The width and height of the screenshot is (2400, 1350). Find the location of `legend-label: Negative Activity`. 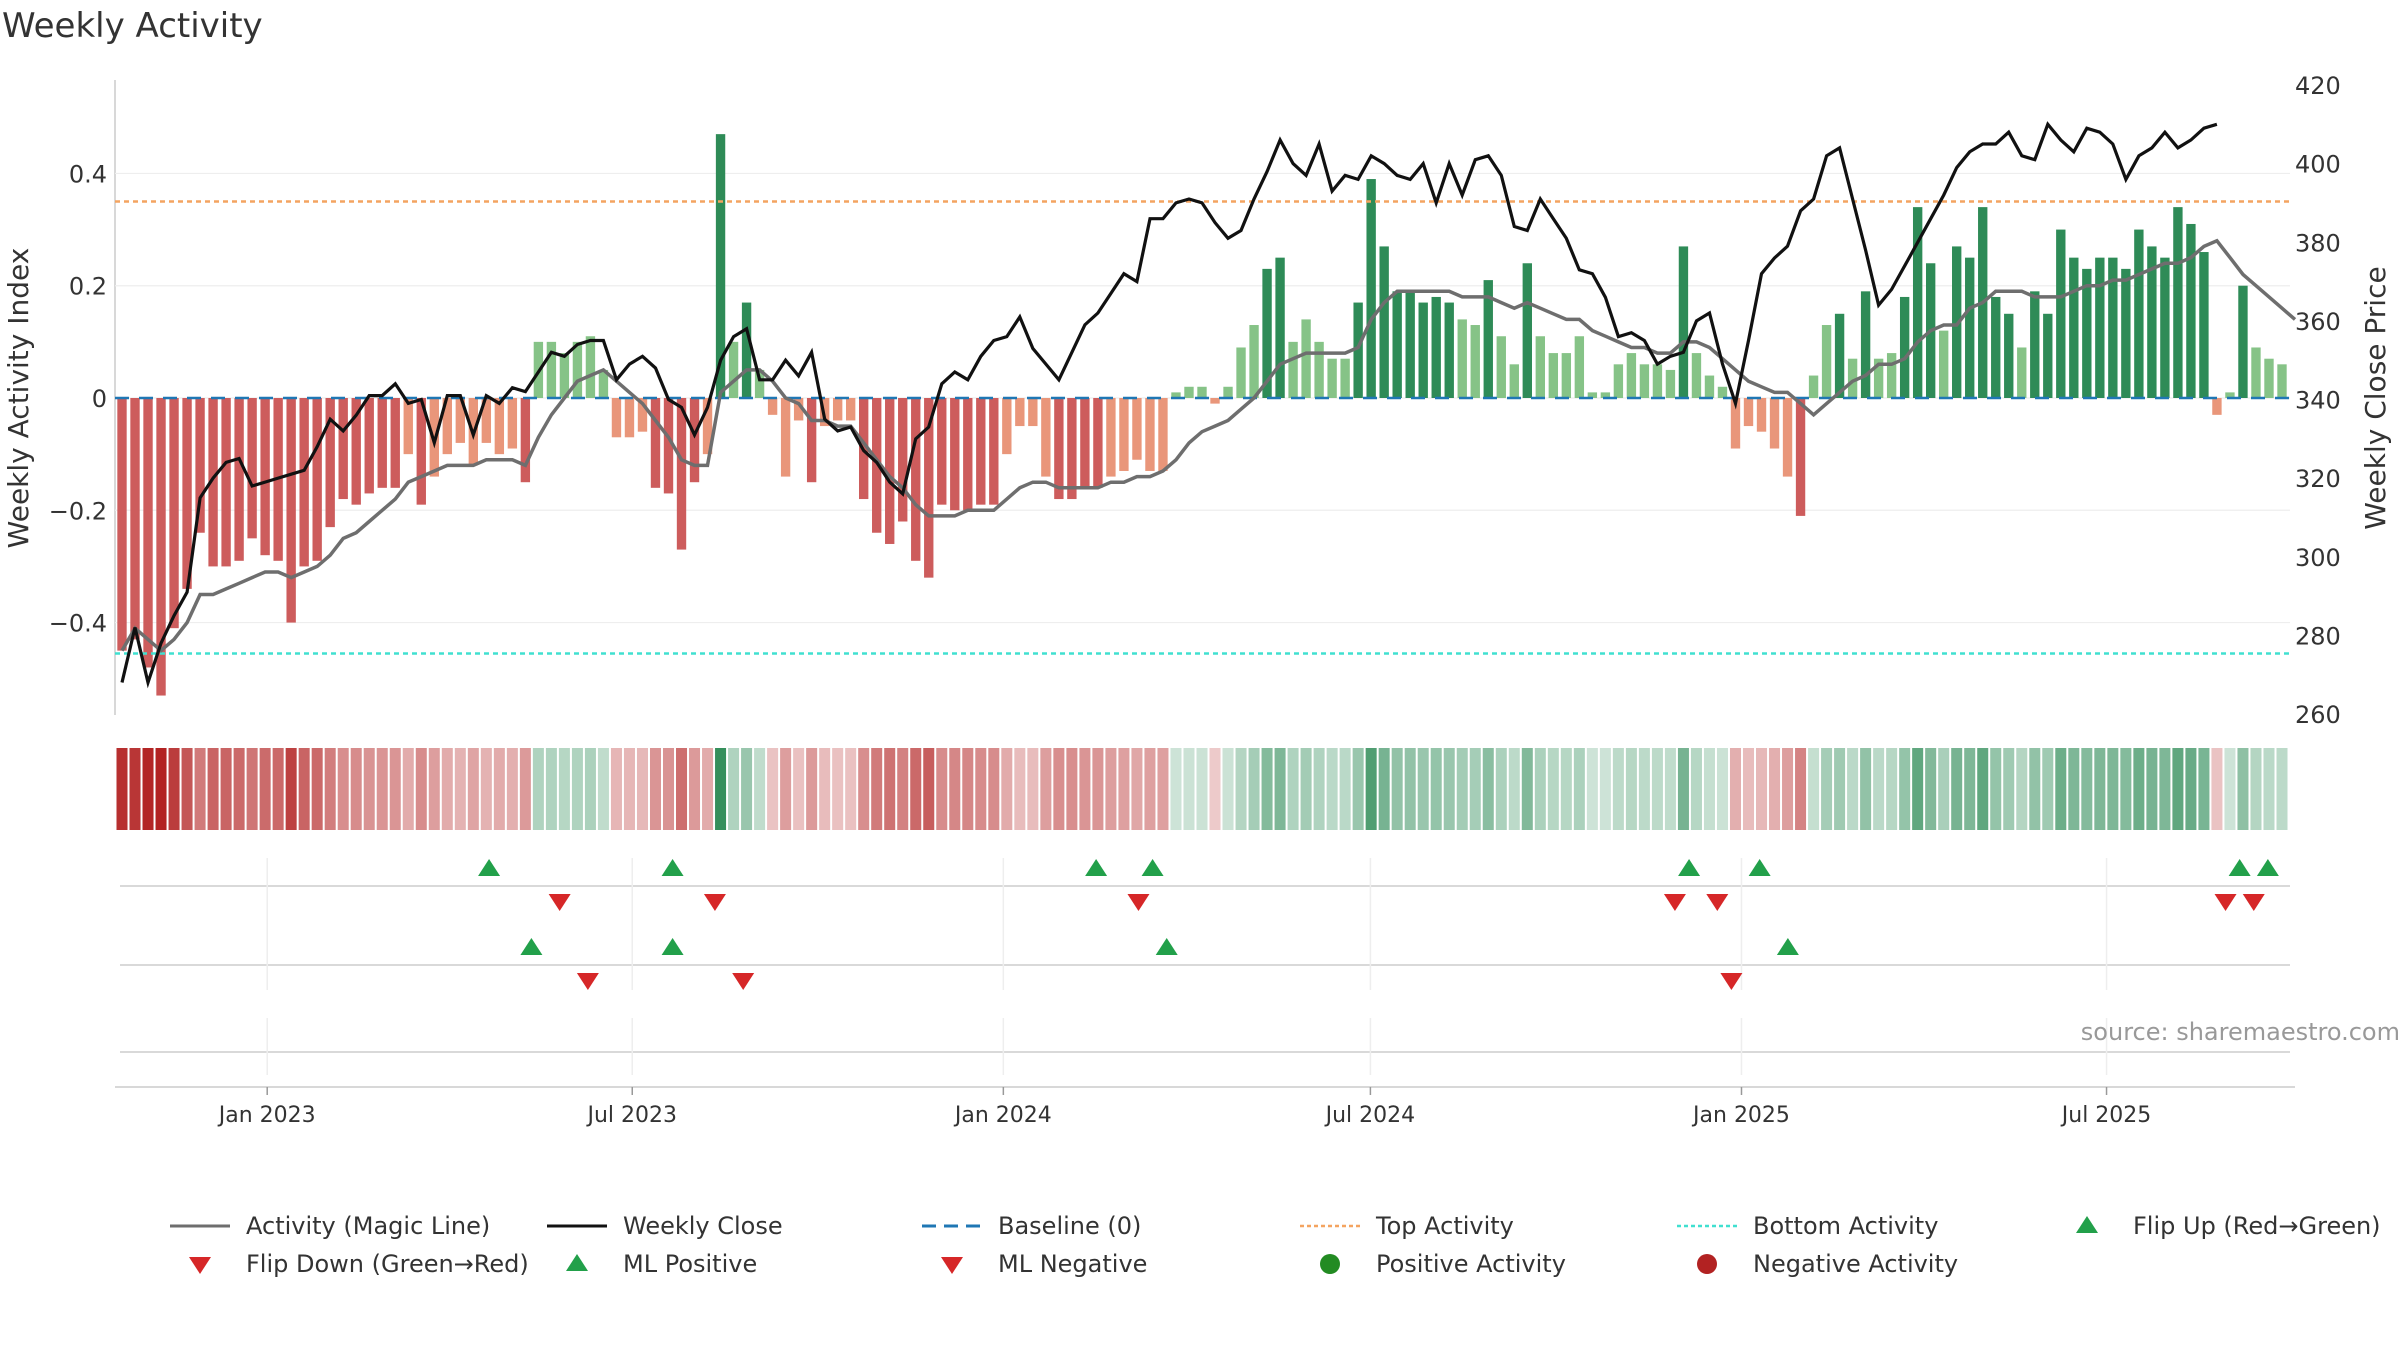

legend-label: Negative Activity is located at coordinates (1856, 1264).